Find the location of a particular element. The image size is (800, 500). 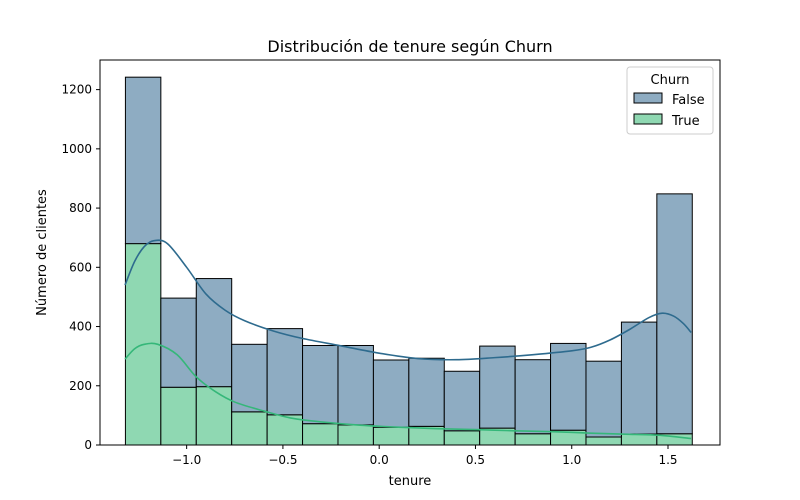

x-tick-label: 1.0 is located at coordinates (571, 460).